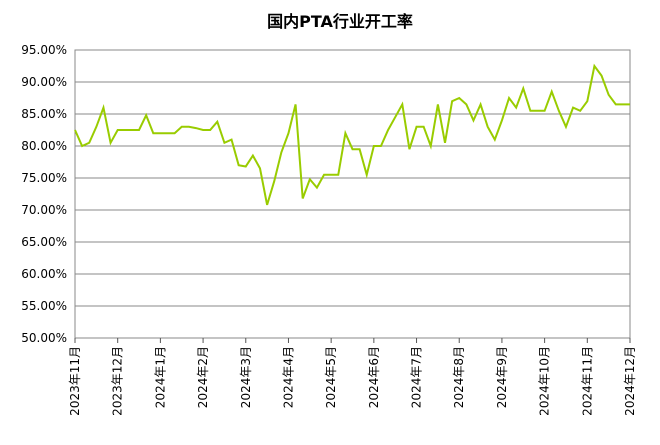  Describe the element at coordinates (331, 377) in the screenshot. I see `x-tick-label: 2024年5月` at that location.